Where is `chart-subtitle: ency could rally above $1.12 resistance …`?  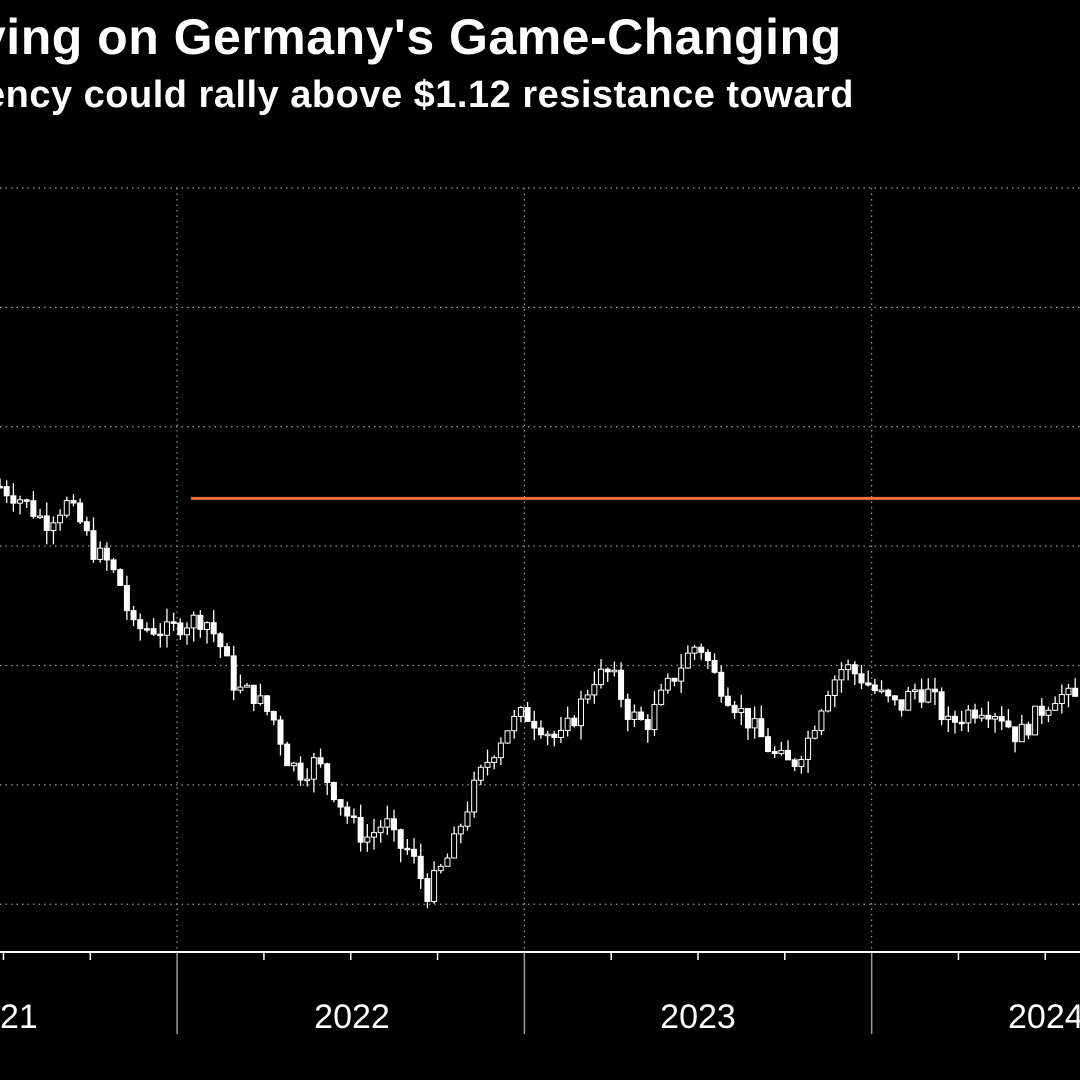 chart-subtitle: ency could rally above $1.12 resistance … is located at coordinates (427, 95).